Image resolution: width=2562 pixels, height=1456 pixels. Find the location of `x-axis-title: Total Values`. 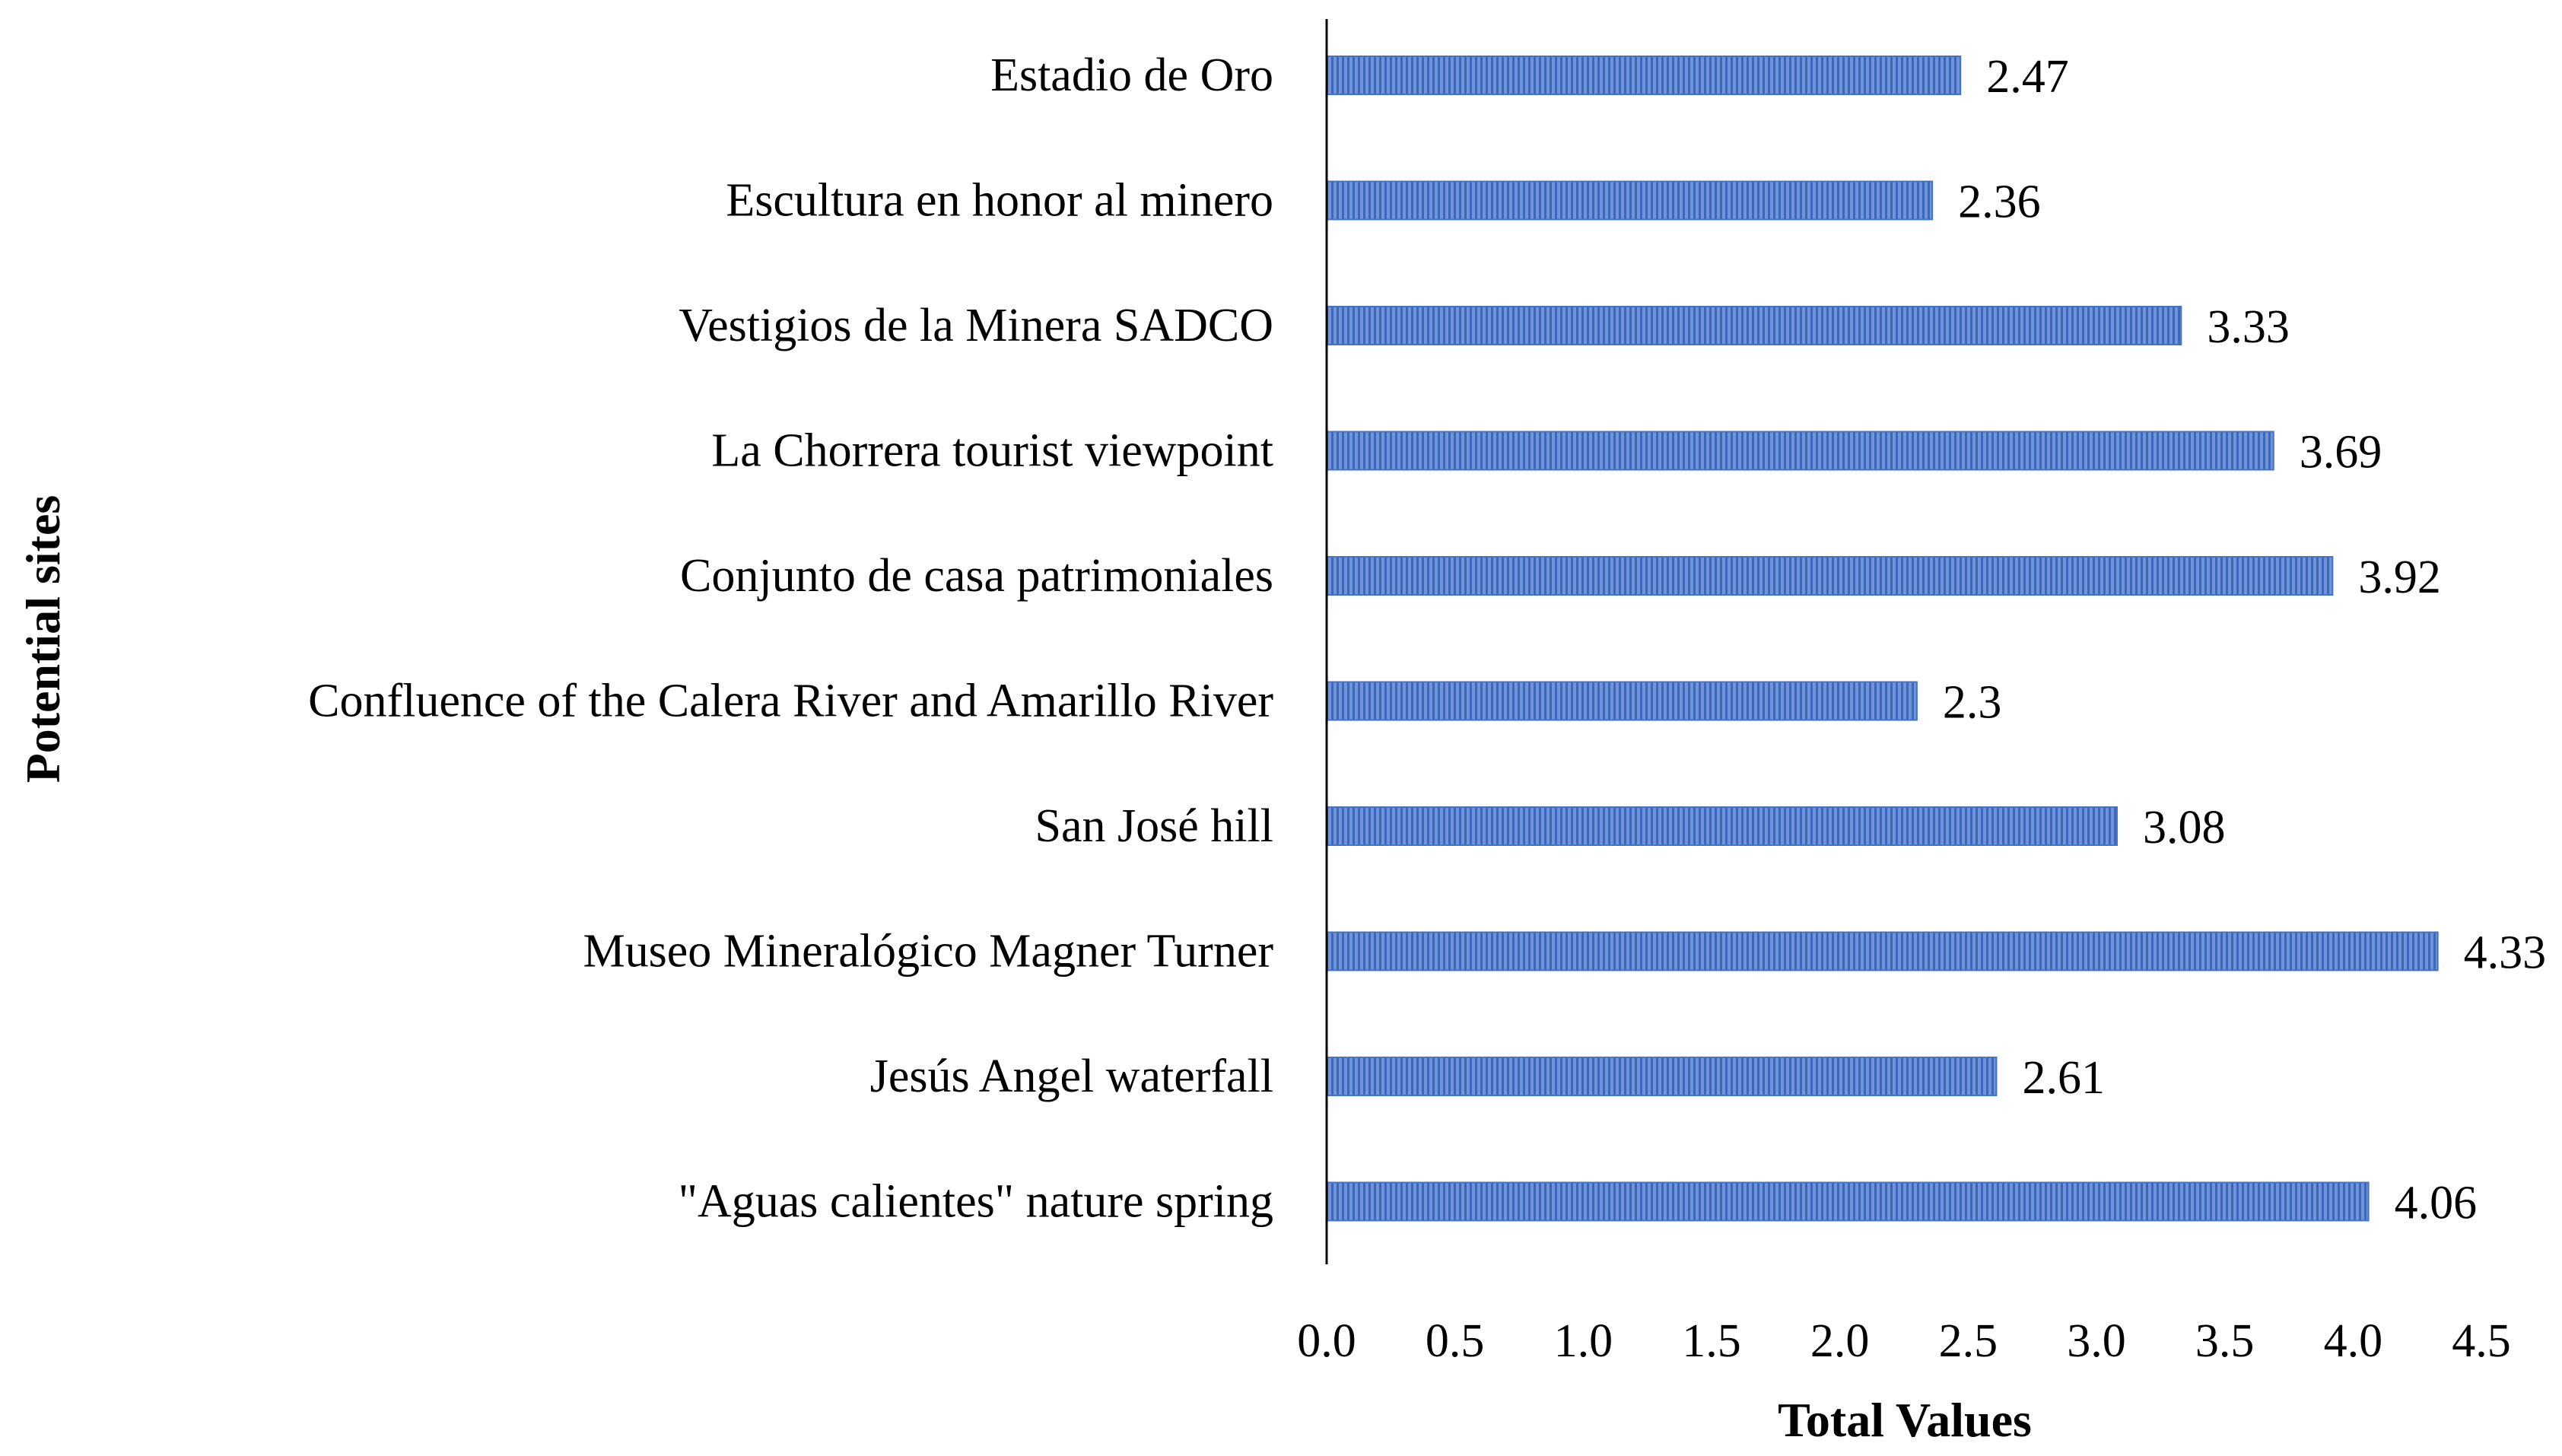

x-axis-title: Total Values is located at coordinates (1905, 1420).